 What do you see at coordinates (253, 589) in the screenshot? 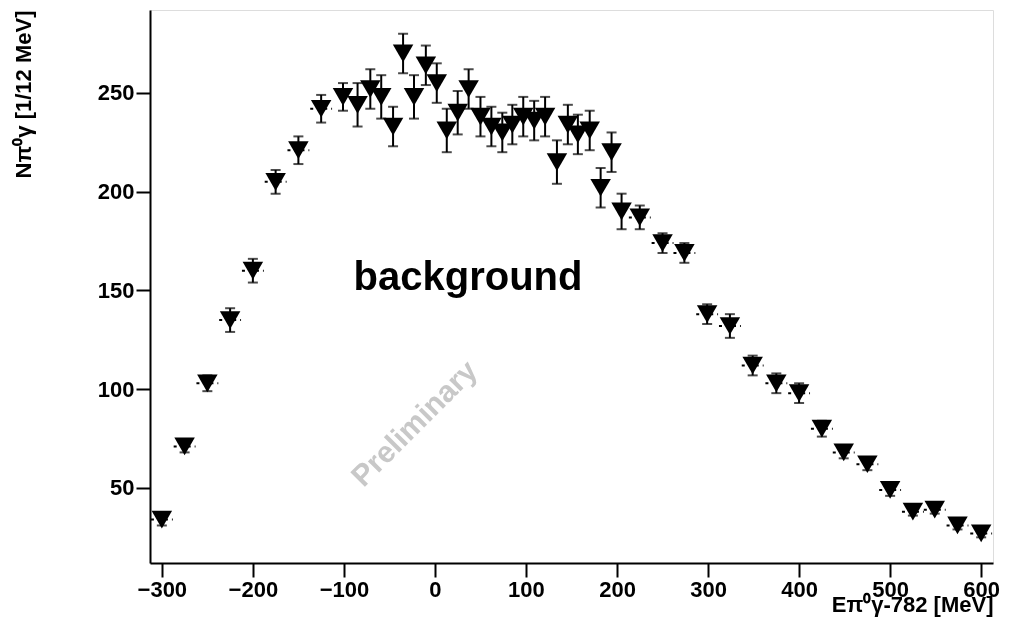
I see `x-tick-label: −200` at bounding box center [253, 589].